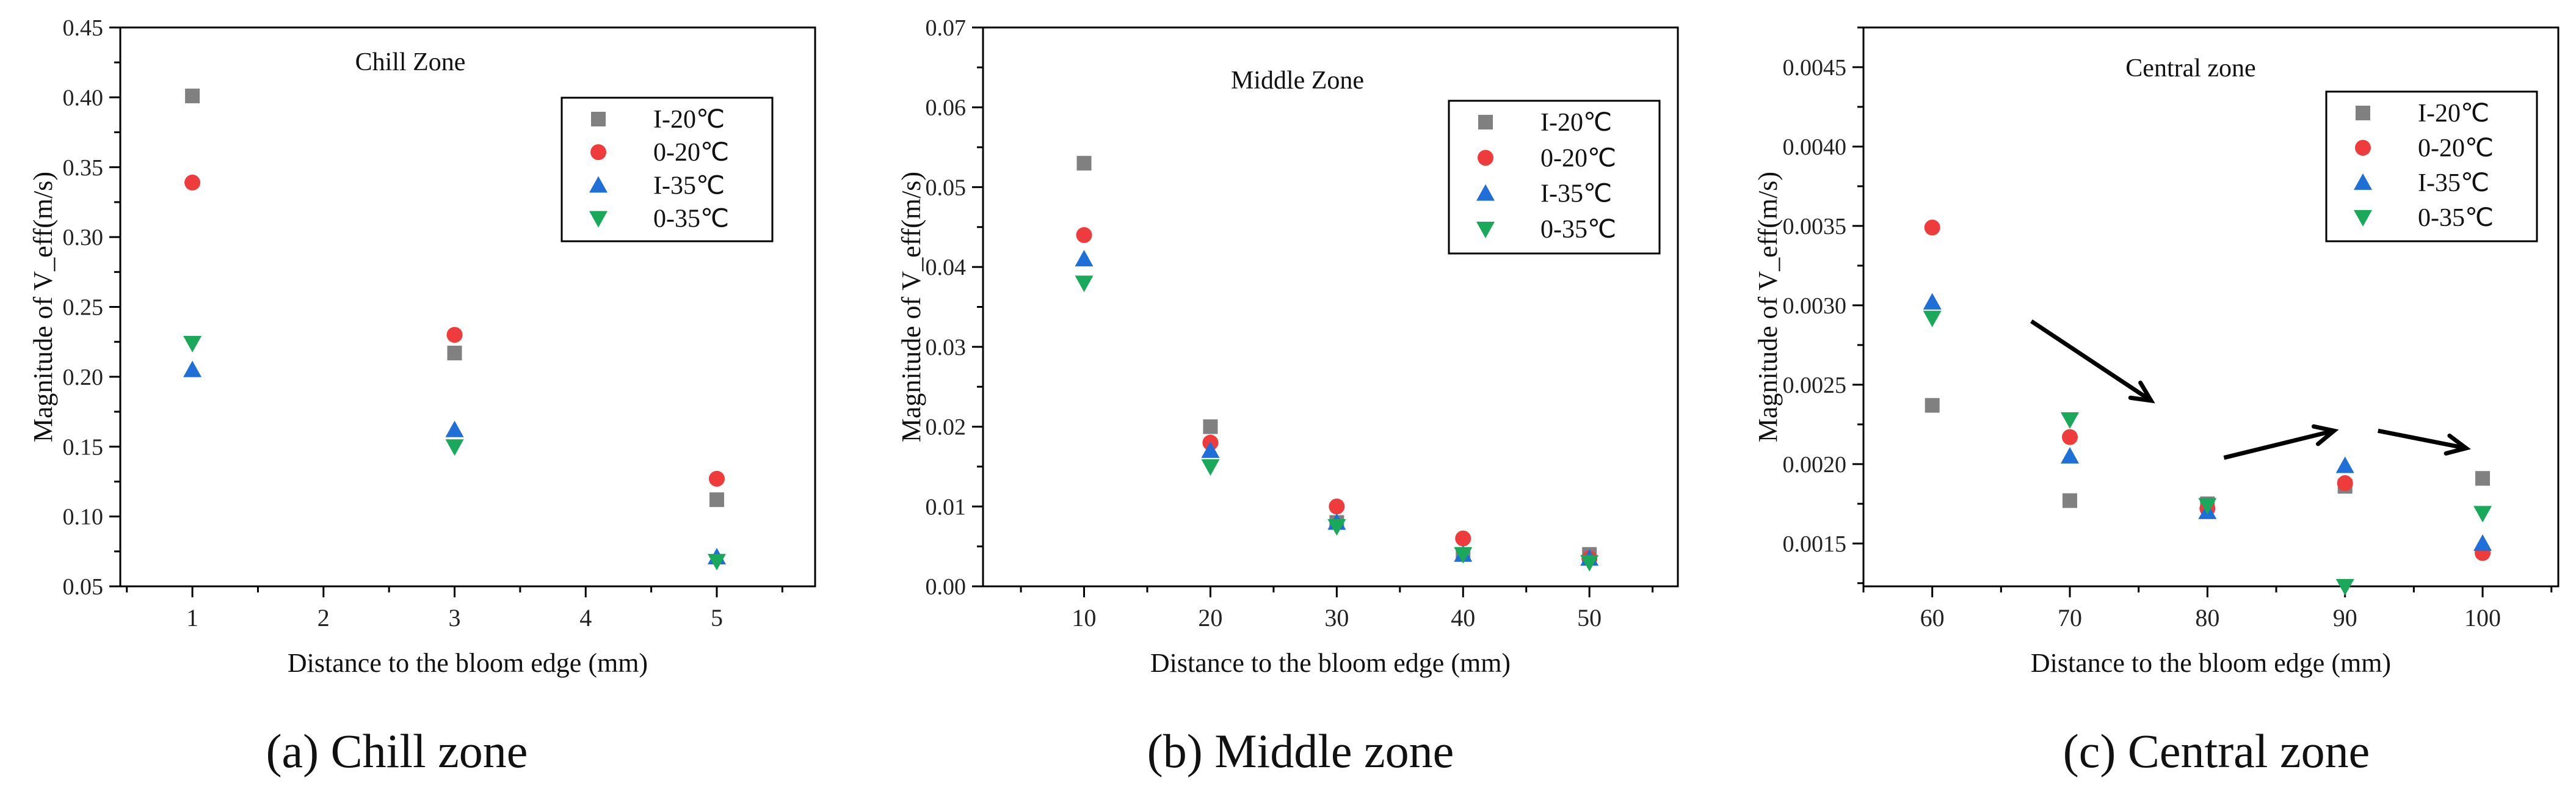 Image resolution: width=2576 pixels, height=805 pixels. Describe the element at coordinates (292, 751) in the screenshot. I see `caption-a-letter: (a)` at that location.